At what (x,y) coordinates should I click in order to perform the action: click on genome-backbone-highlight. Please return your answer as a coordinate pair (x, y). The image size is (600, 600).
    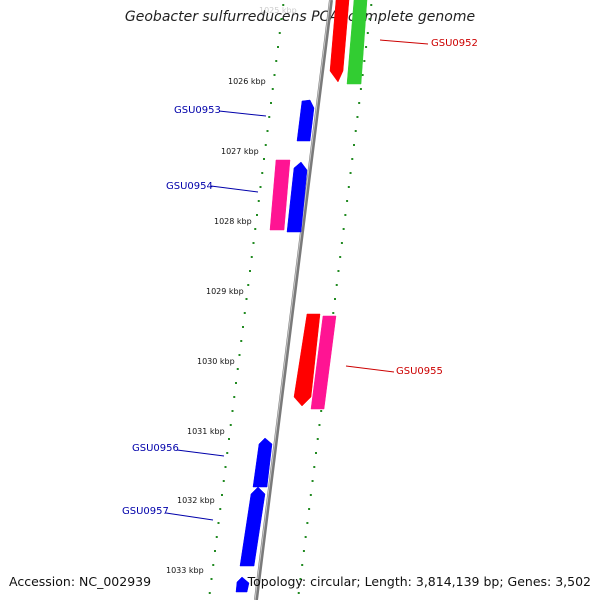
    Looking at the image, I should click on (292, 300).